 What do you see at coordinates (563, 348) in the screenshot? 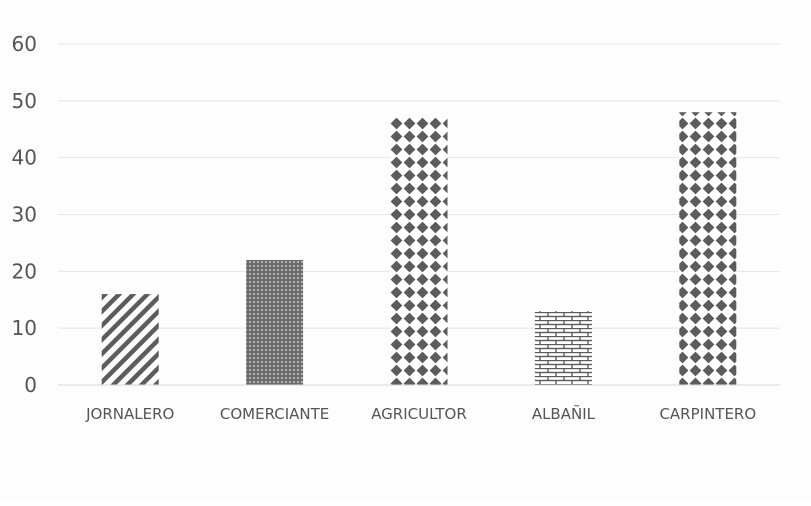
I see `bar-albanil` at bounding box center [563, 348].